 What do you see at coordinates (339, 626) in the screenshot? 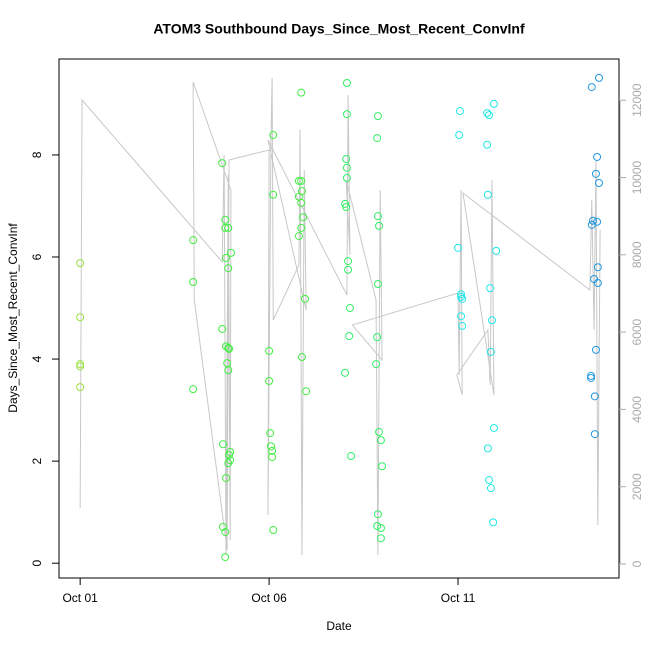
I see `x-axis-label: Date` at bounding box center [339, 626].